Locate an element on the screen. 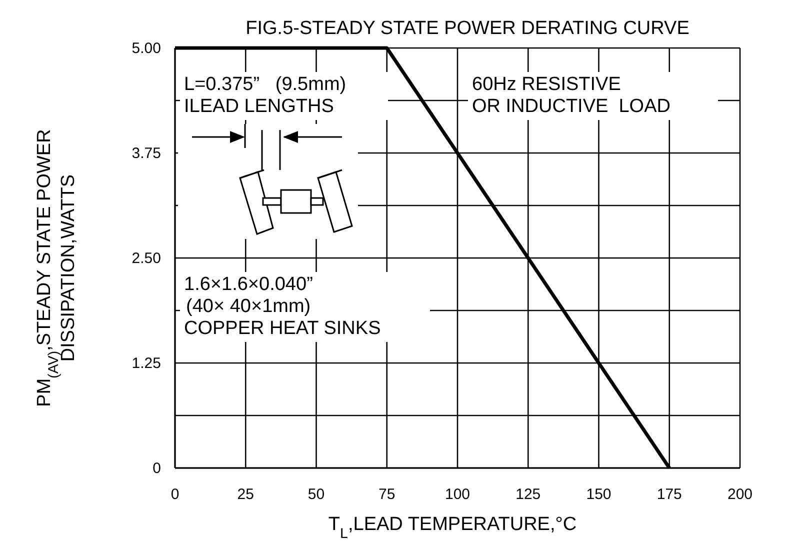  y-tick-label: 3.75 is located at coordinates (146, 153).